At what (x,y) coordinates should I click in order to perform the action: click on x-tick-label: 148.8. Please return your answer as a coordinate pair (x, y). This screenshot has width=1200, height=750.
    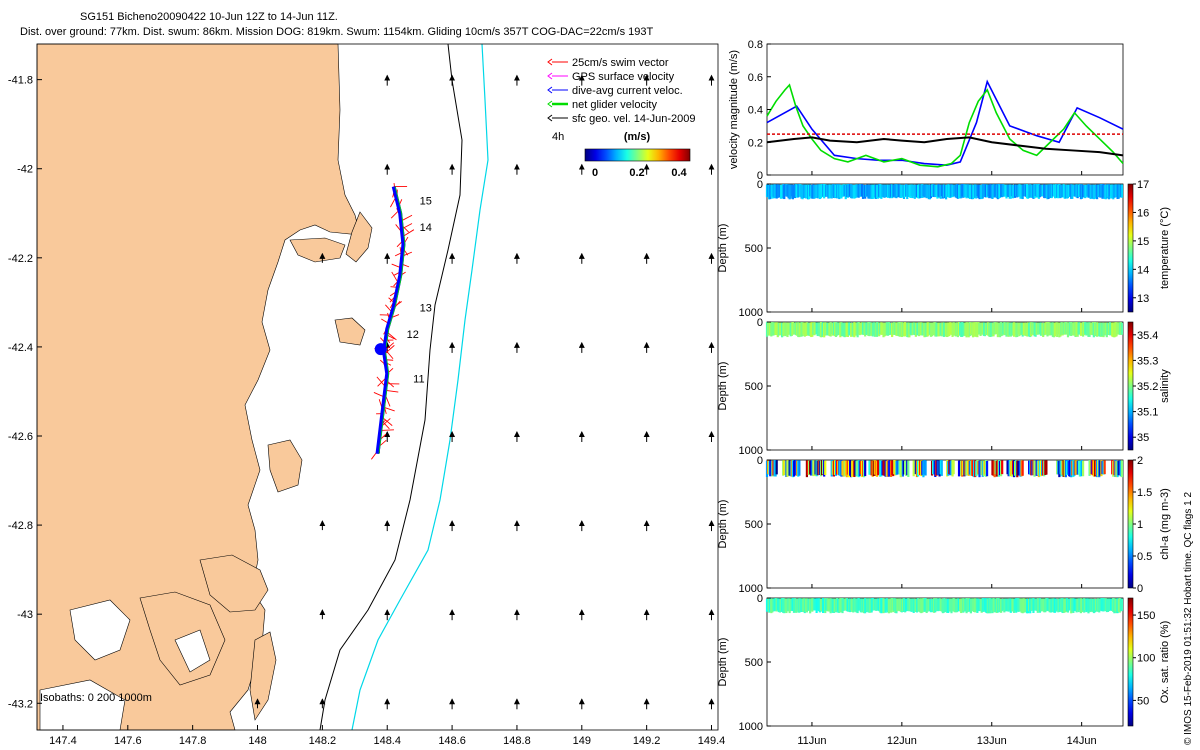
    Looking at the image, I should click on (517, 741).